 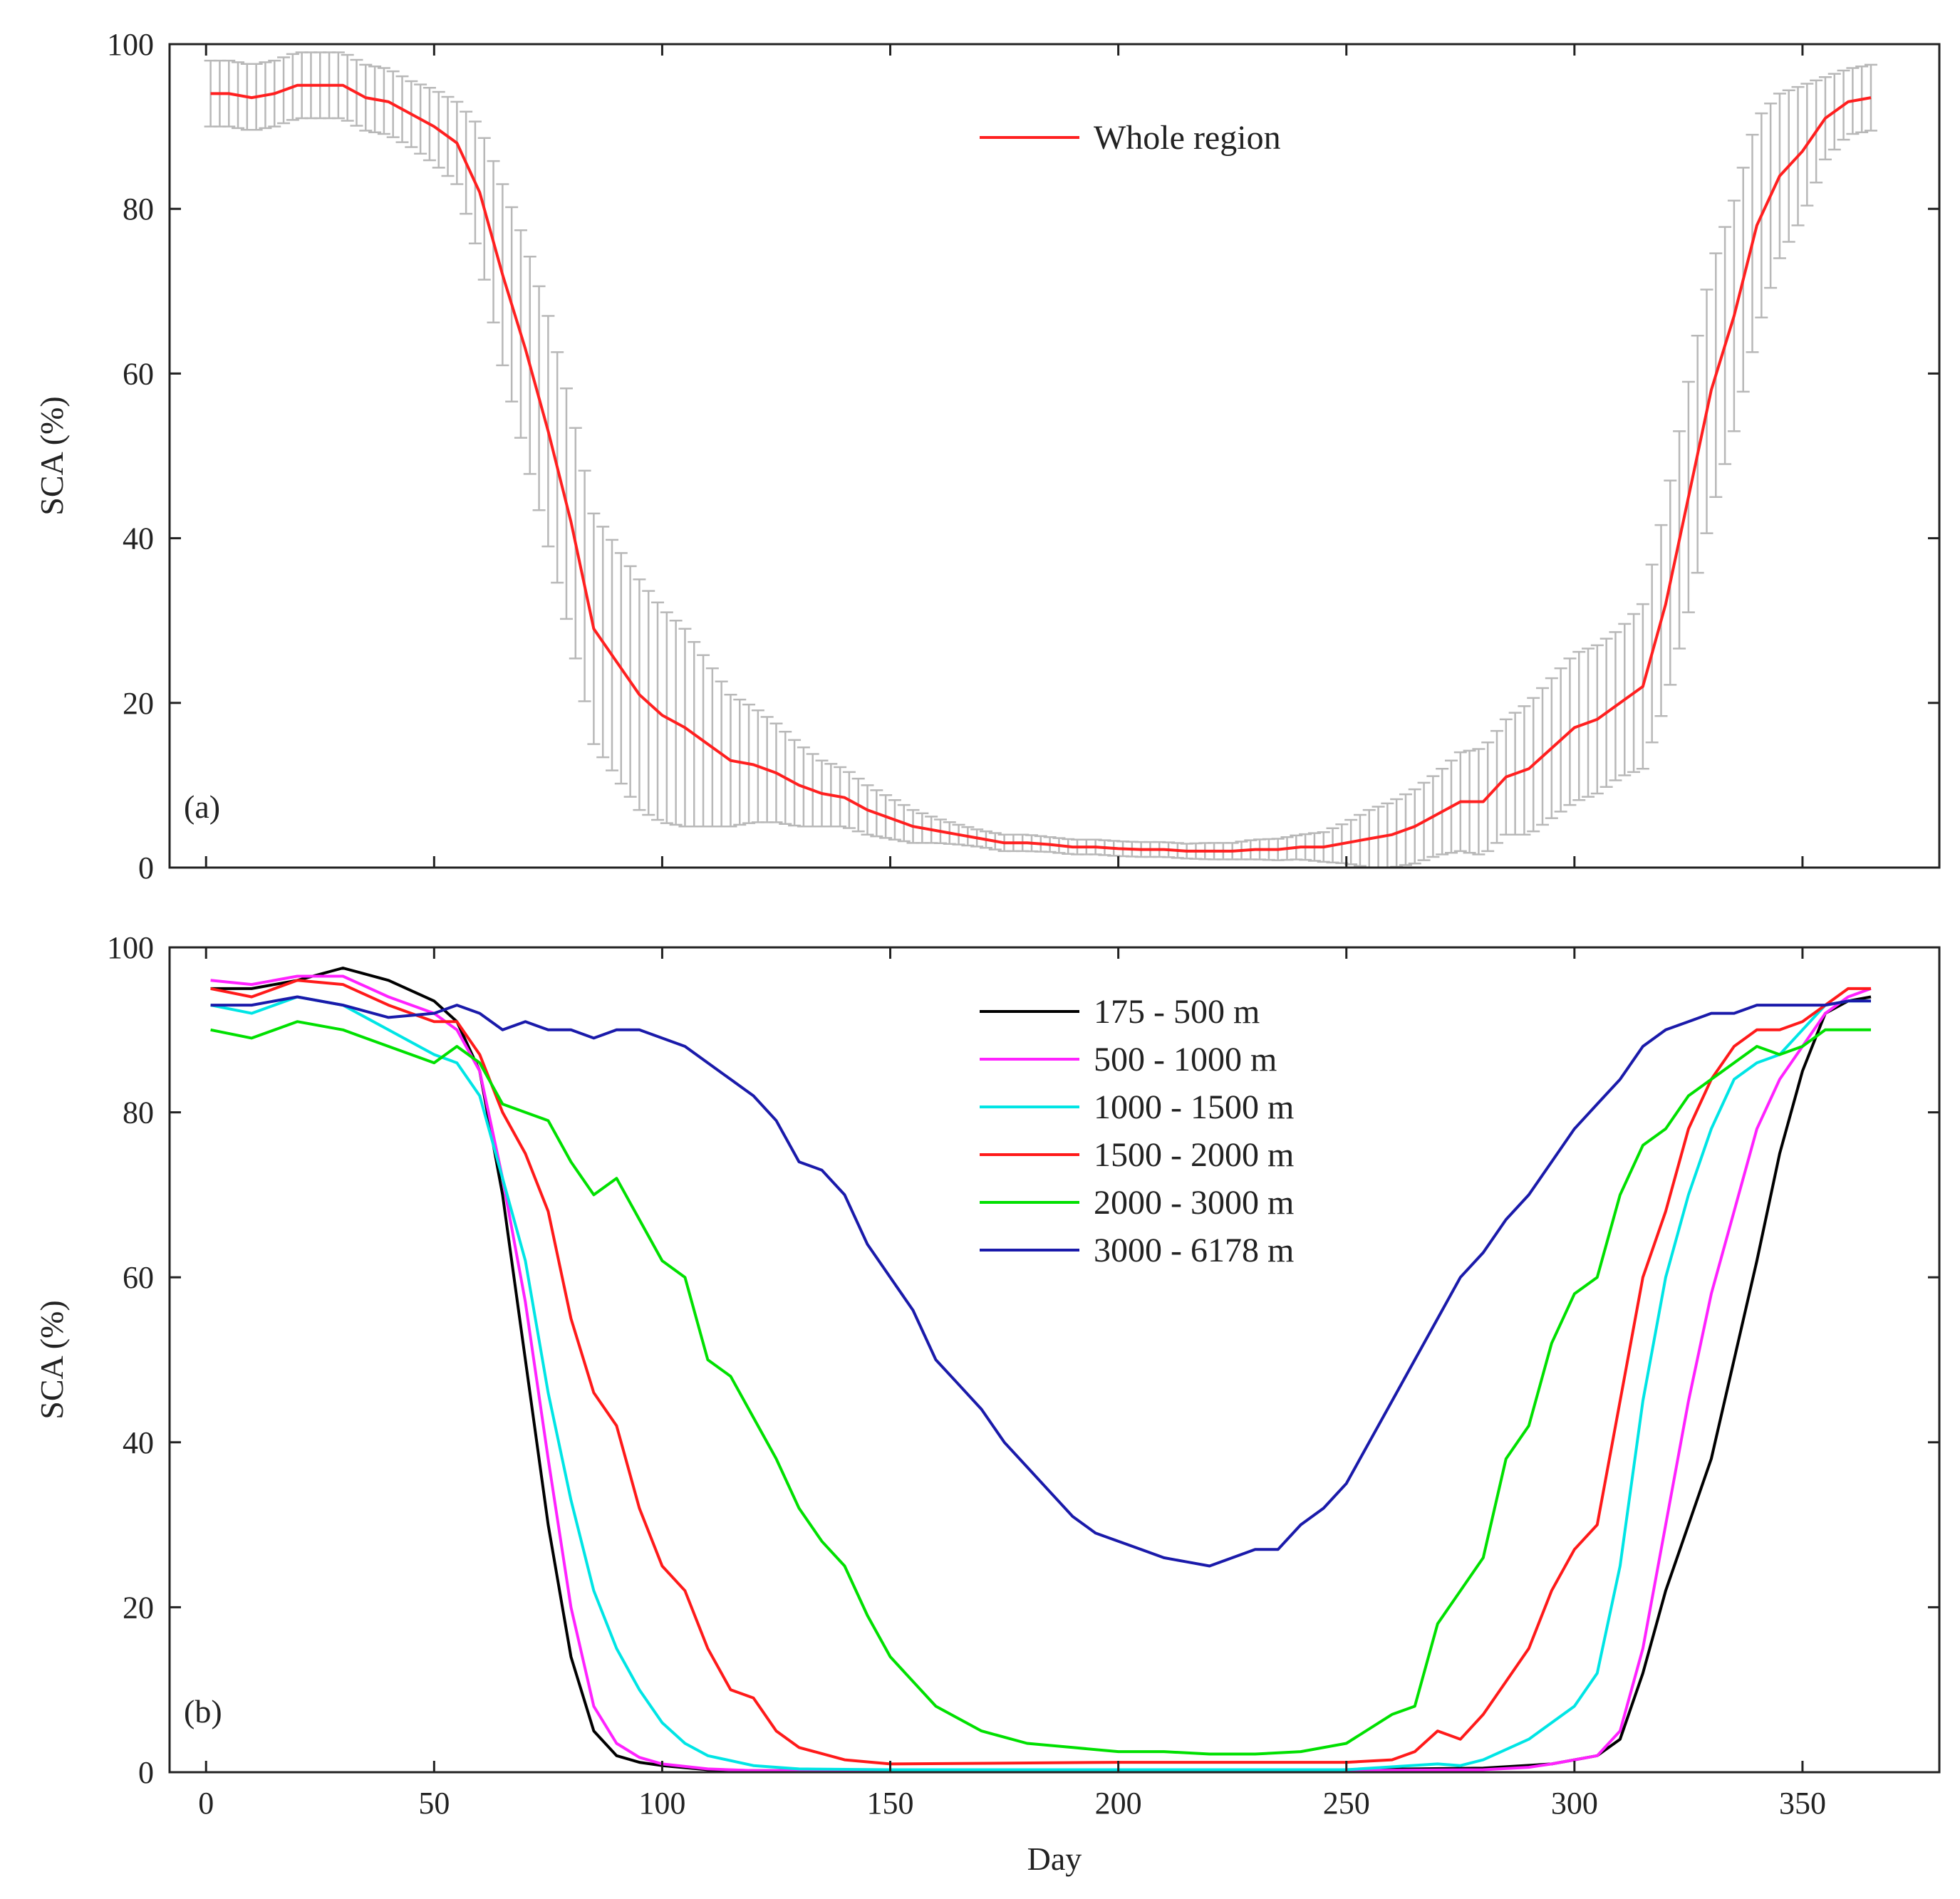 What do you see at coordinates (1185, 1059) in the screenshot?
I see `legend-entry: 500 - 1000 m` at bounding box center [1185, 1059].